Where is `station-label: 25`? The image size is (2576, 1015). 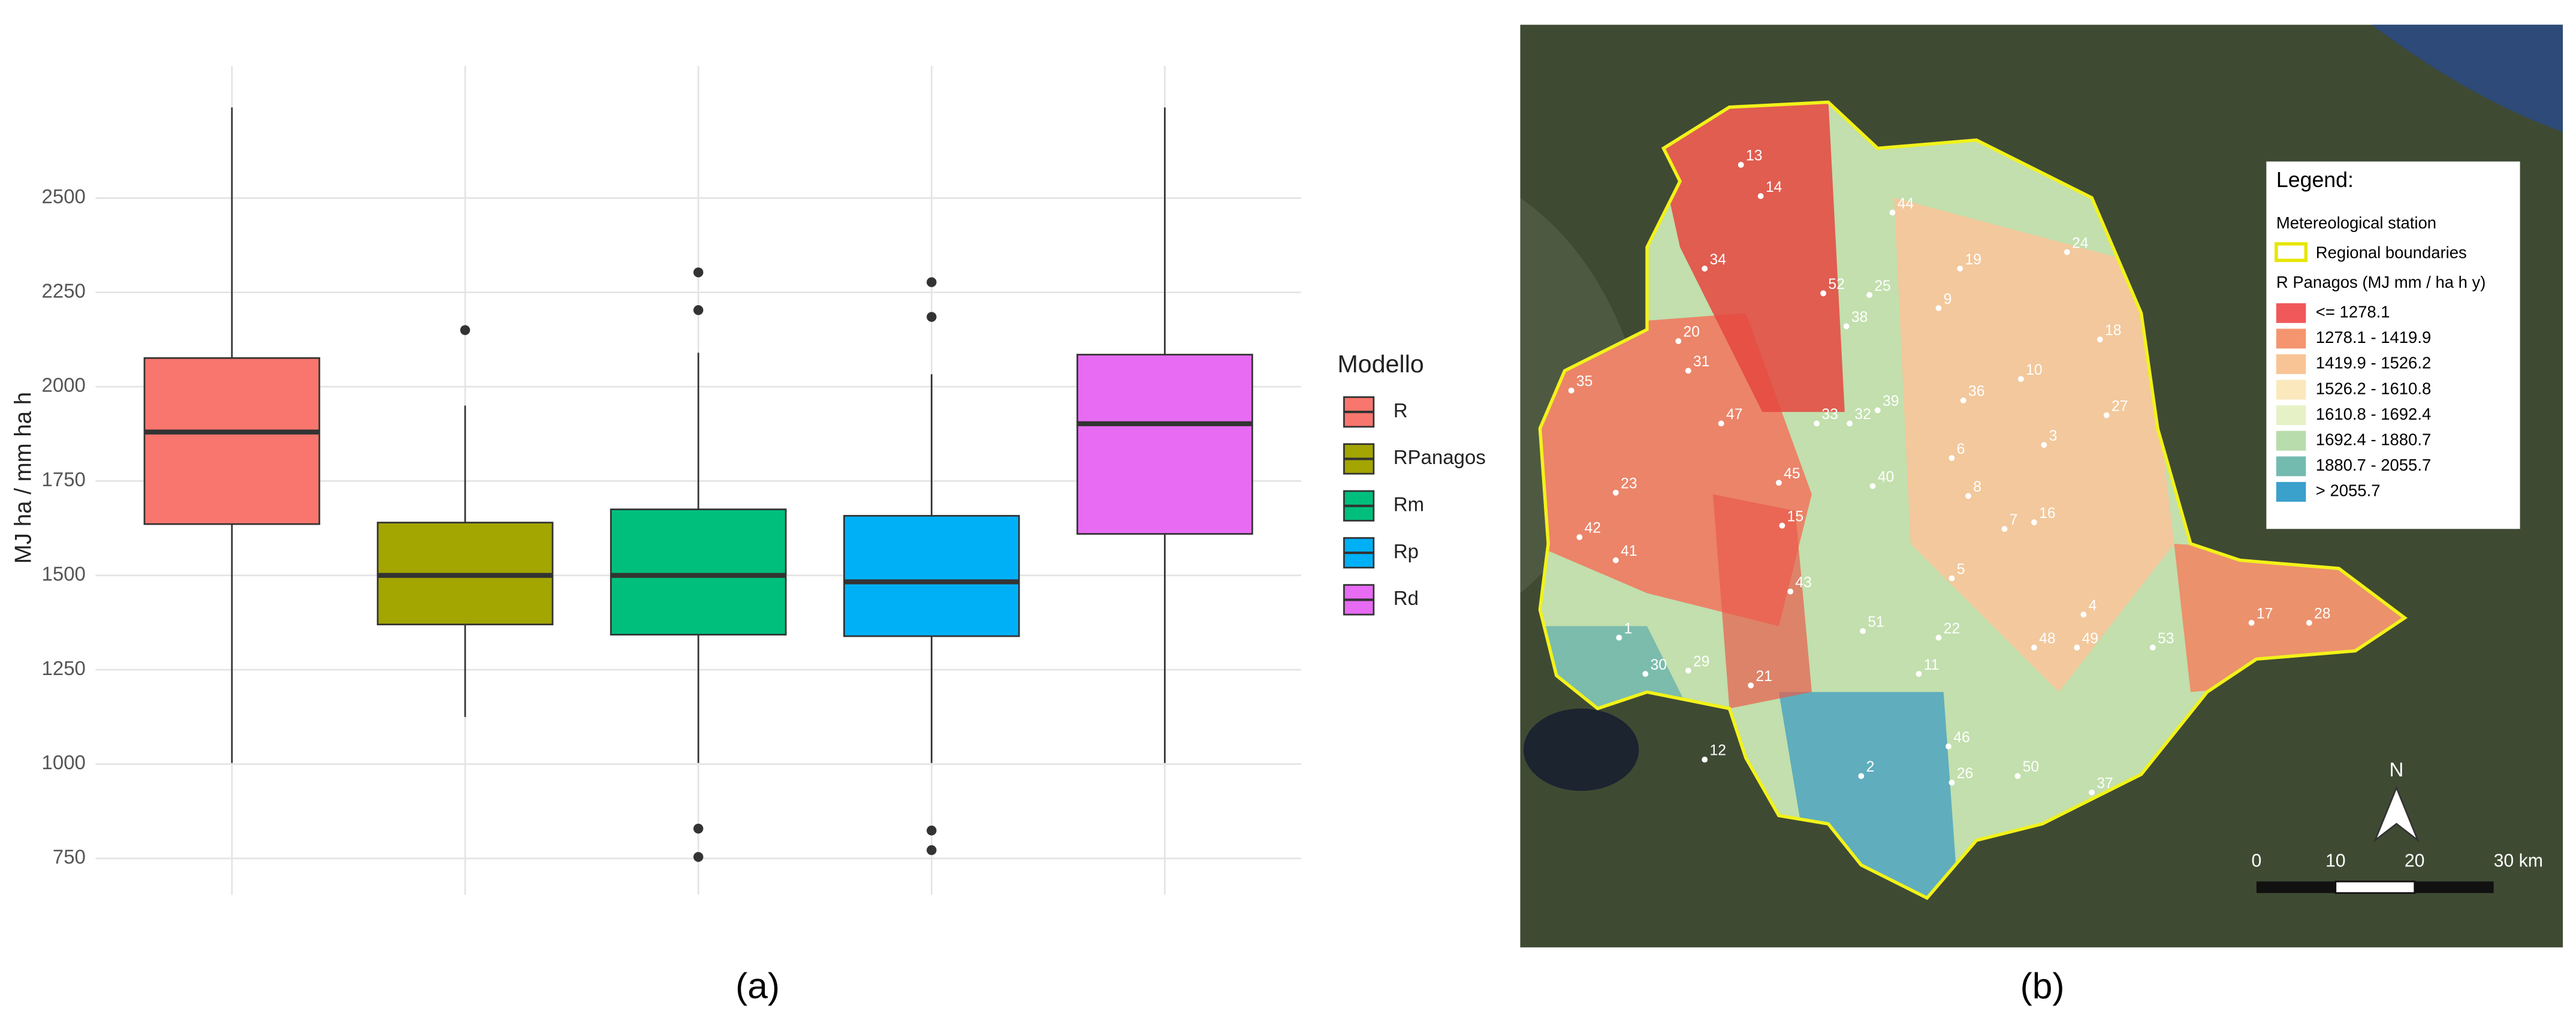
station-label: 25 is located at coordinates (1883, 286).